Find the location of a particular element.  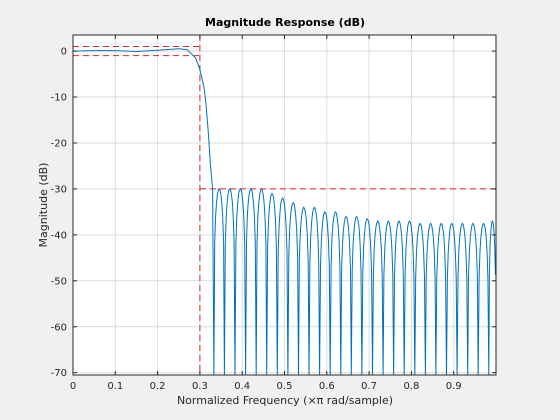

y-axis-label: Magnitude (dB) is located at coordinates (43, 205).